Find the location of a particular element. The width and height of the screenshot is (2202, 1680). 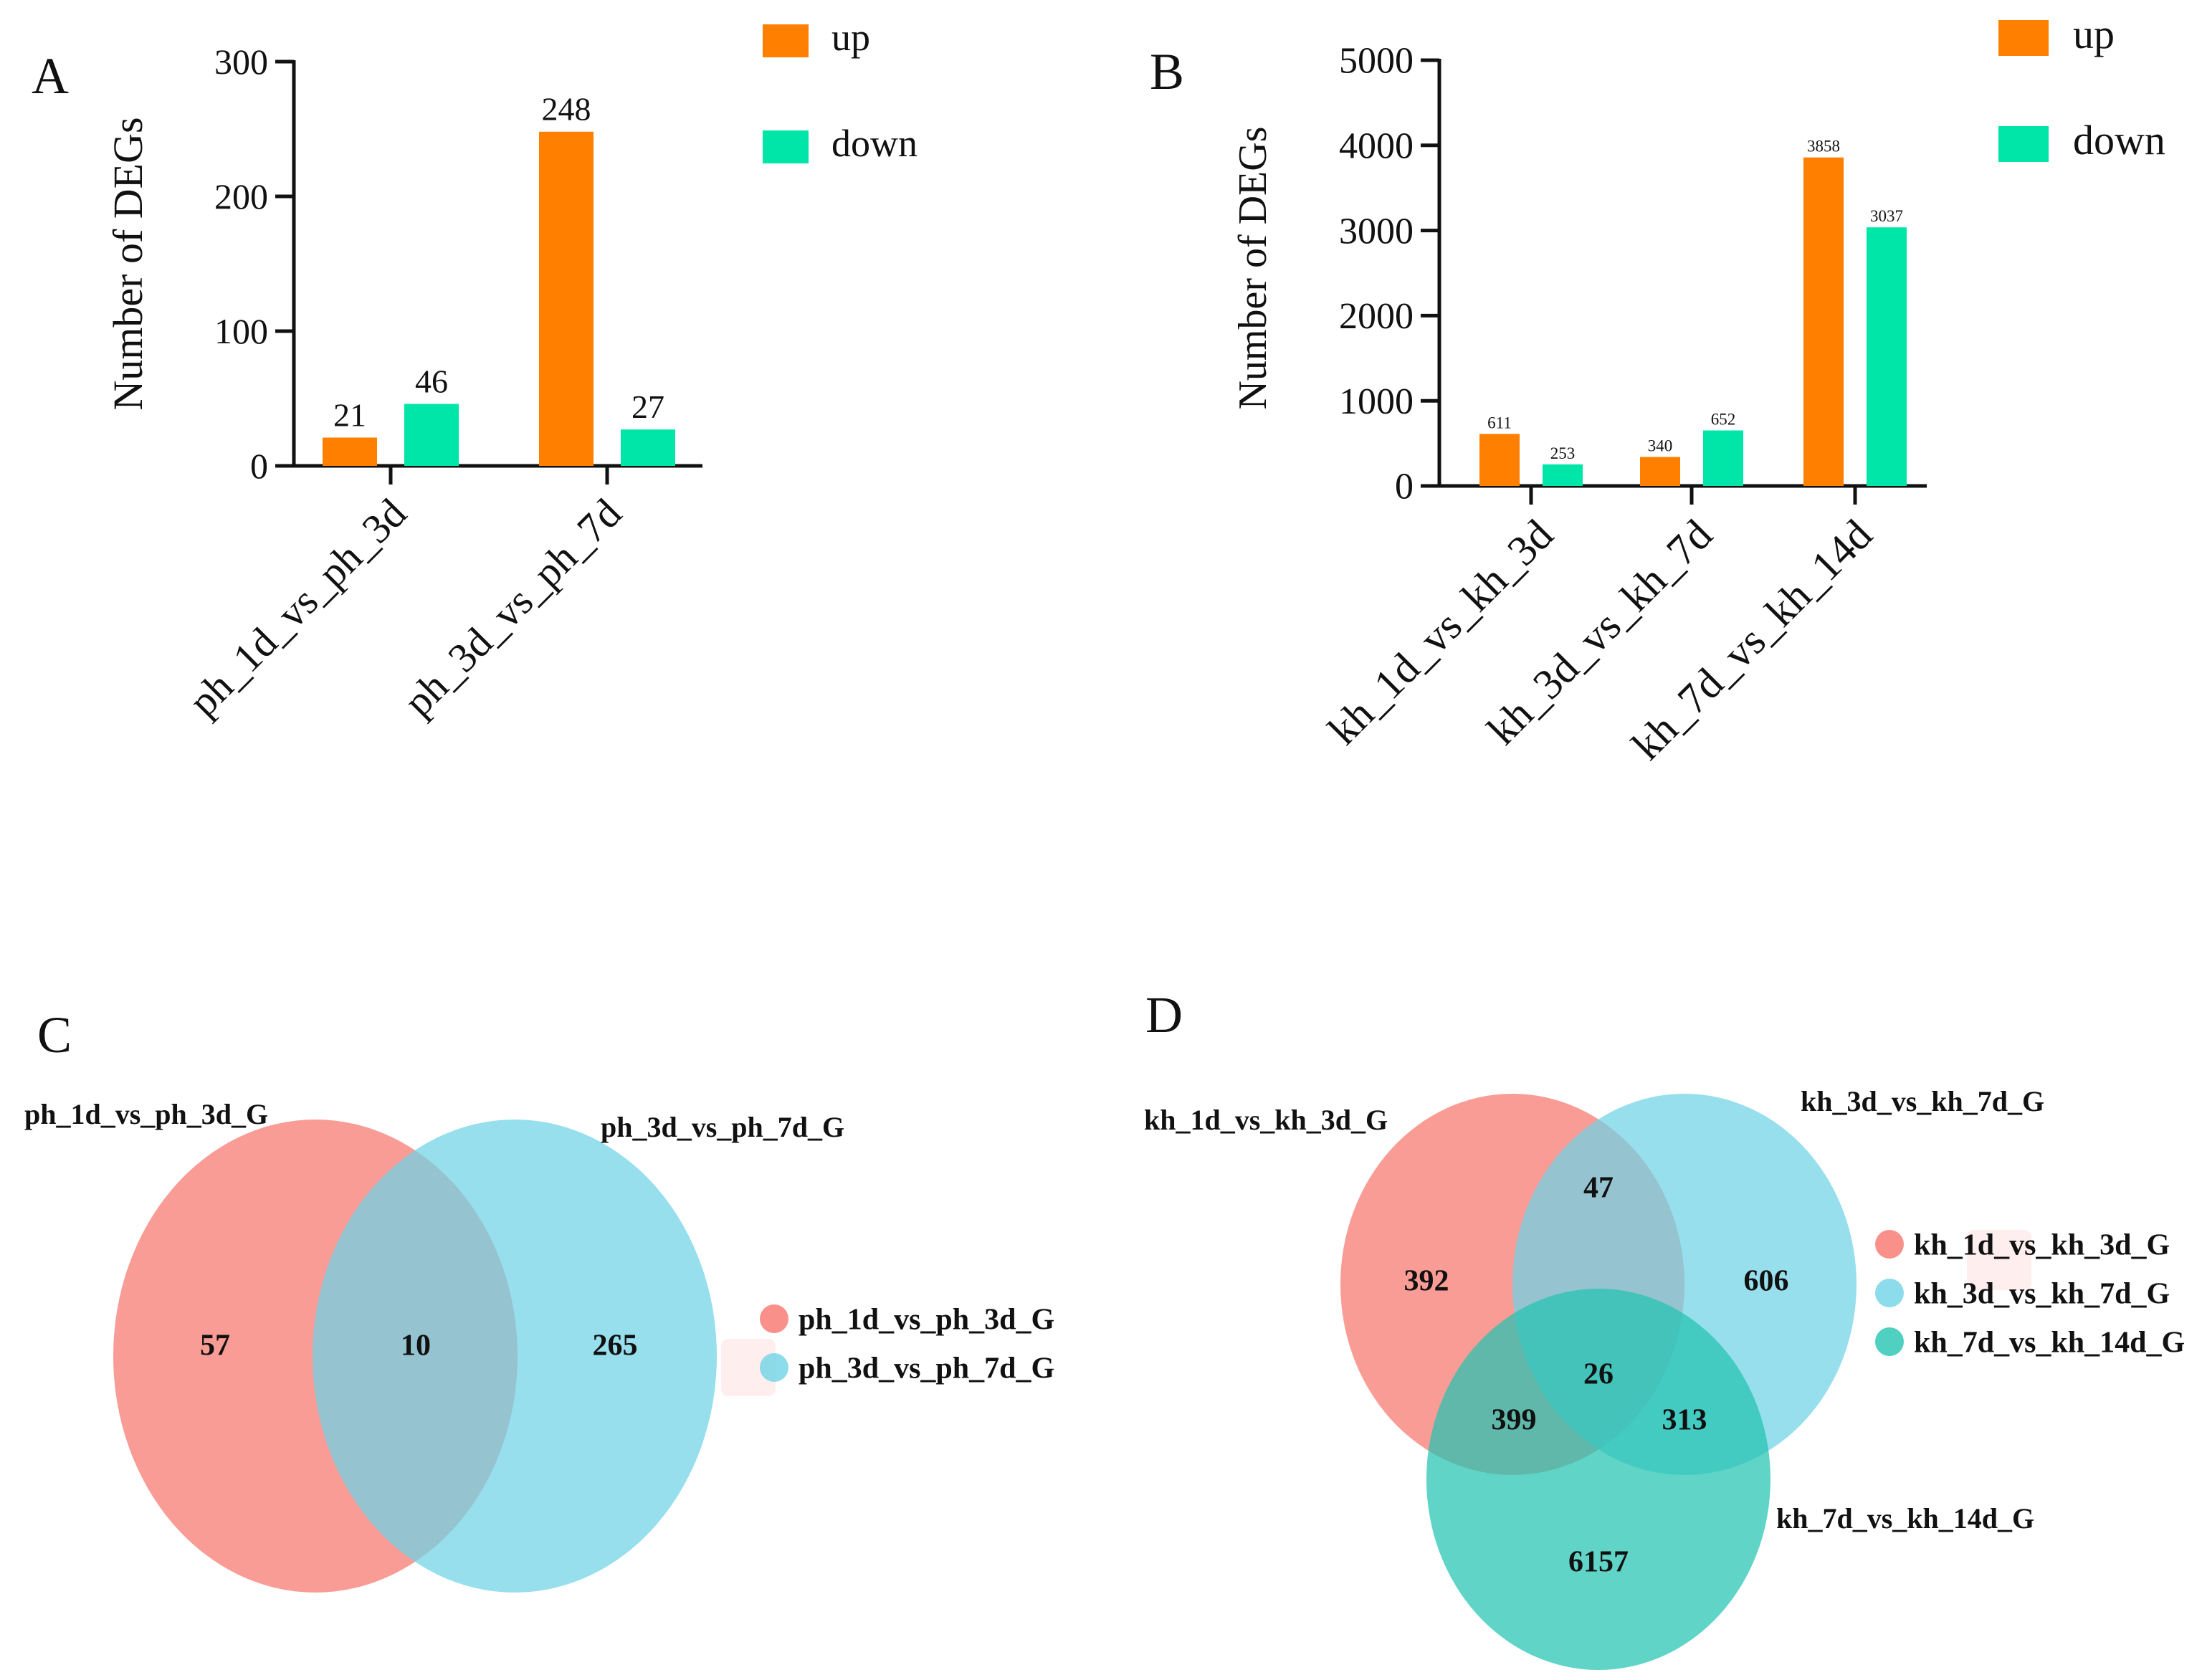

venn-region-count: 6157 is located at coordinates (1598, 1562).